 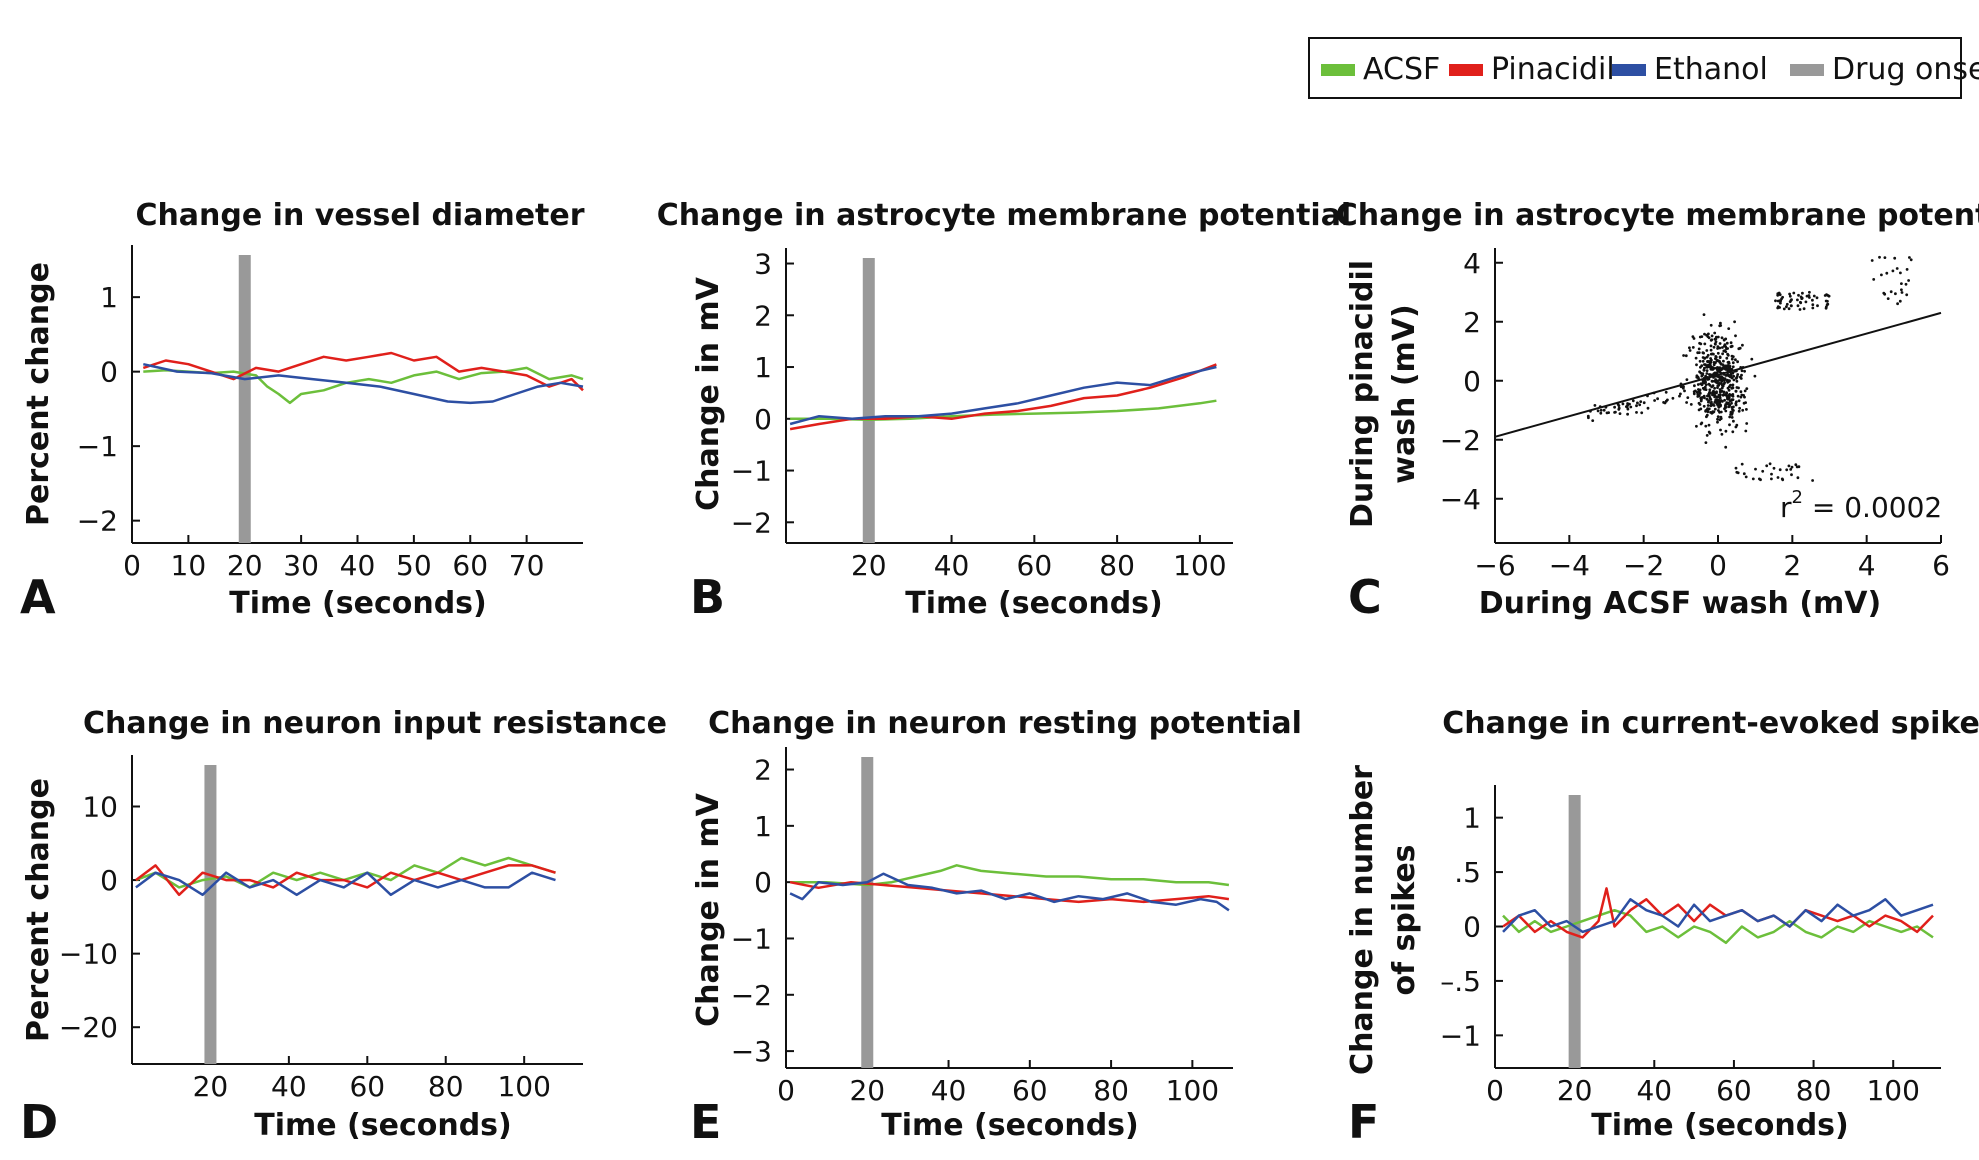 What do you see at coordinates (1629, 70) in the screenshot?
I see `legend-swatch` at bounding box center [1629, 70].